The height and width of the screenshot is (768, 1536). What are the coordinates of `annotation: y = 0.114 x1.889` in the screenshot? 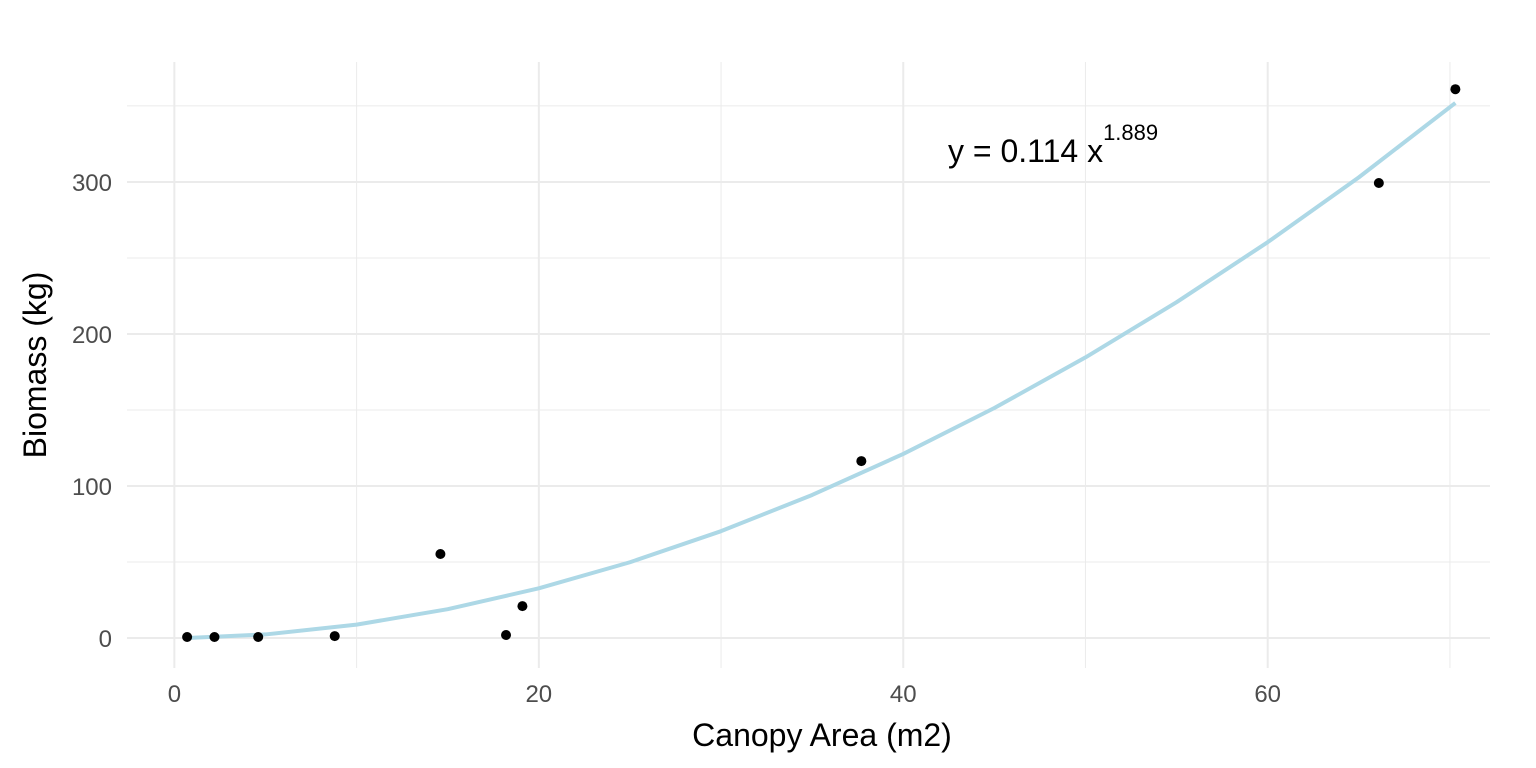 It's located at (1053, 144).